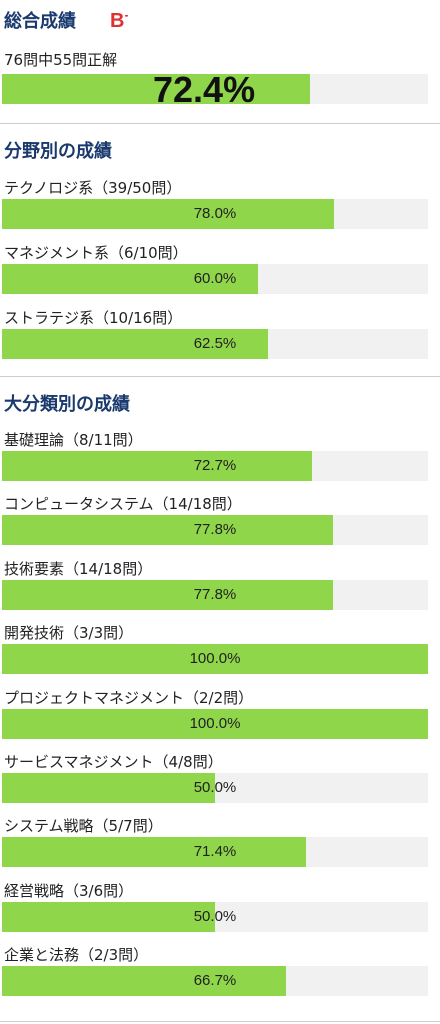  Describe the element at coordinates (69, 633) in the screenshot. I see `score-item-label: 開発技術（3/3問）` at that location.